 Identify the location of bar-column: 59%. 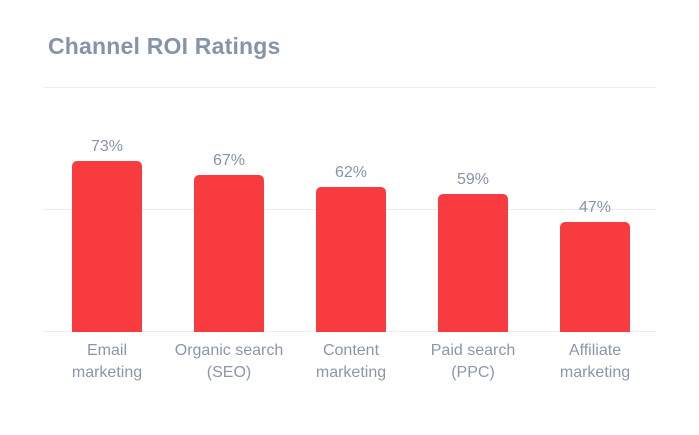
(473, 251).